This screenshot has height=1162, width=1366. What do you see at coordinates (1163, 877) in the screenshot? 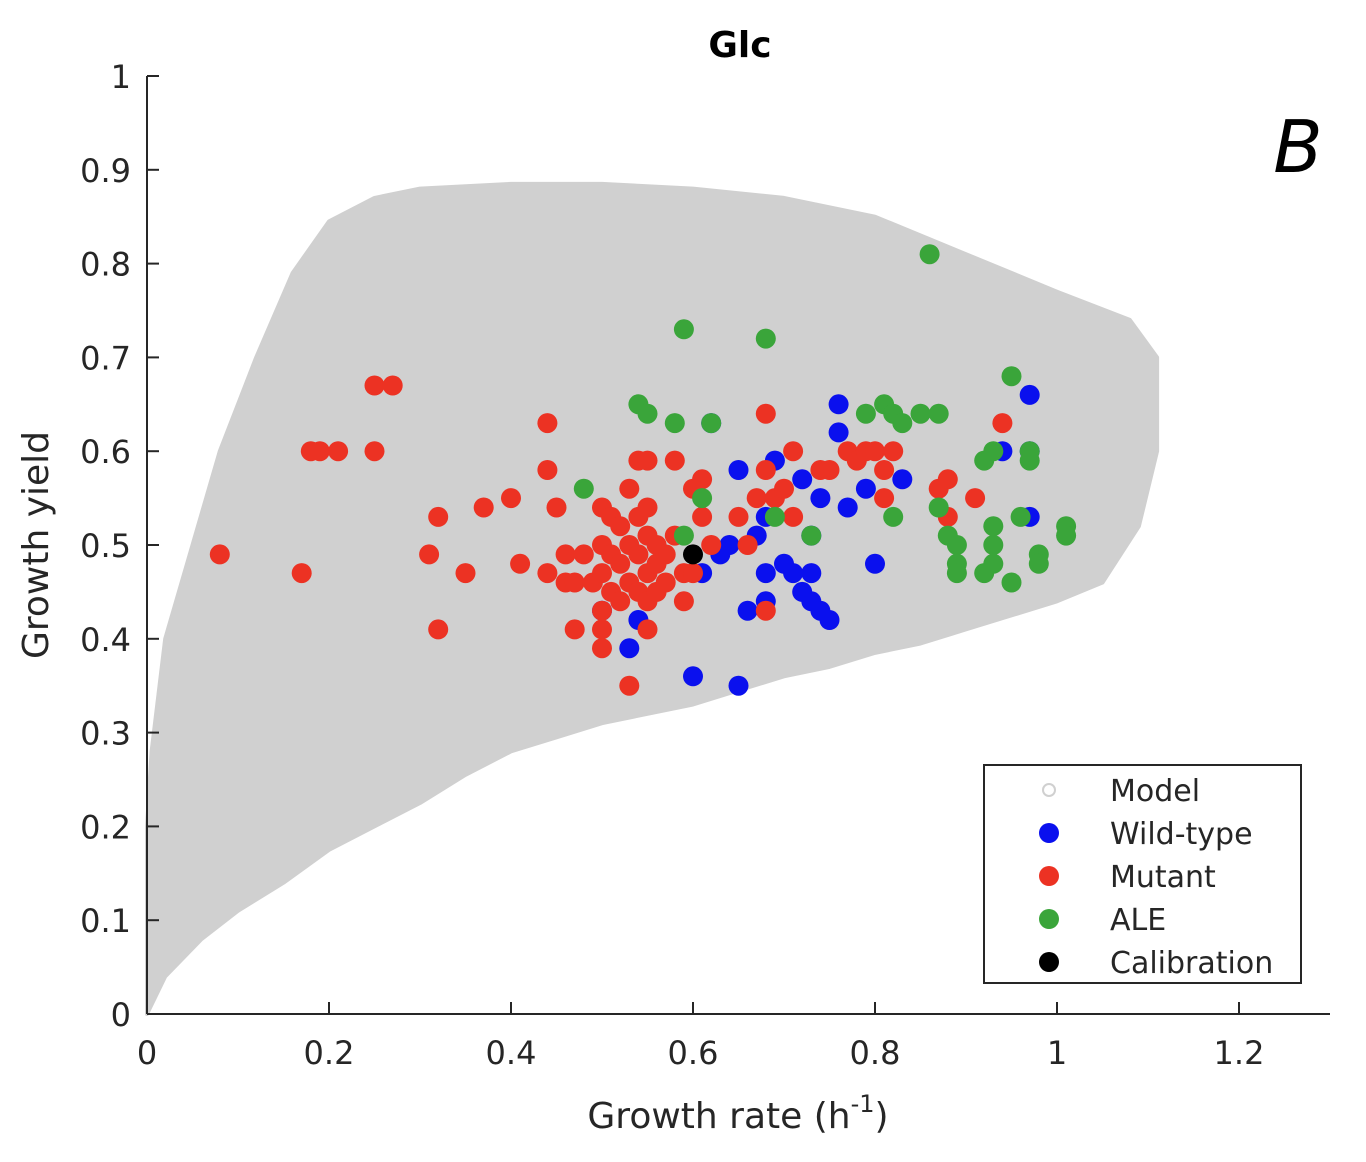
I see `legend-label-mutant: Mutant` at bounding box center [1163, 877].